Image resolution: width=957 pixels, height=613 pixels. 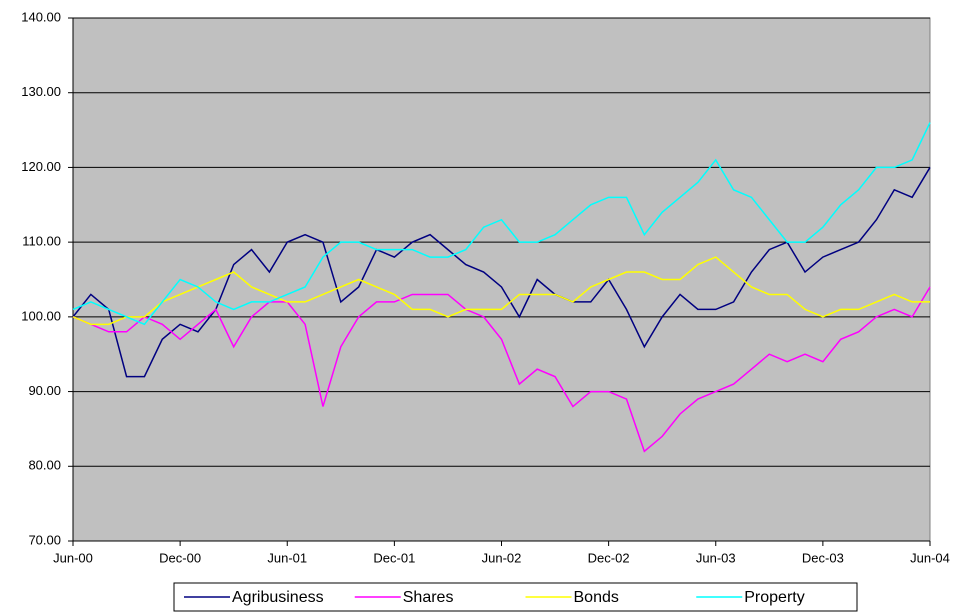 I want to click on x-tick-label: Dec-02, so click(x=609, y=557).